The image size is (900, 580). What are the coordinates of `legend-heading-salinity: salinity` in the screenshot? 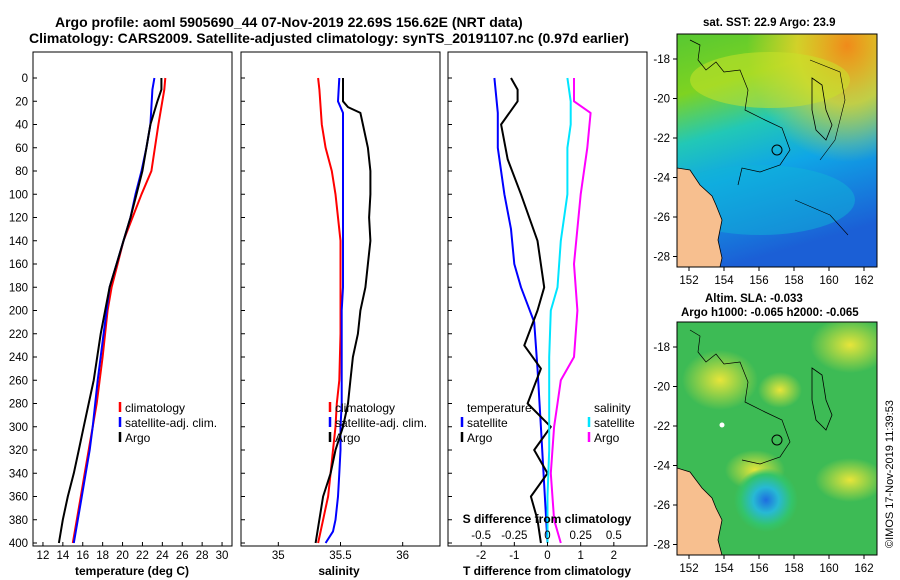 It's located at (612, 408).